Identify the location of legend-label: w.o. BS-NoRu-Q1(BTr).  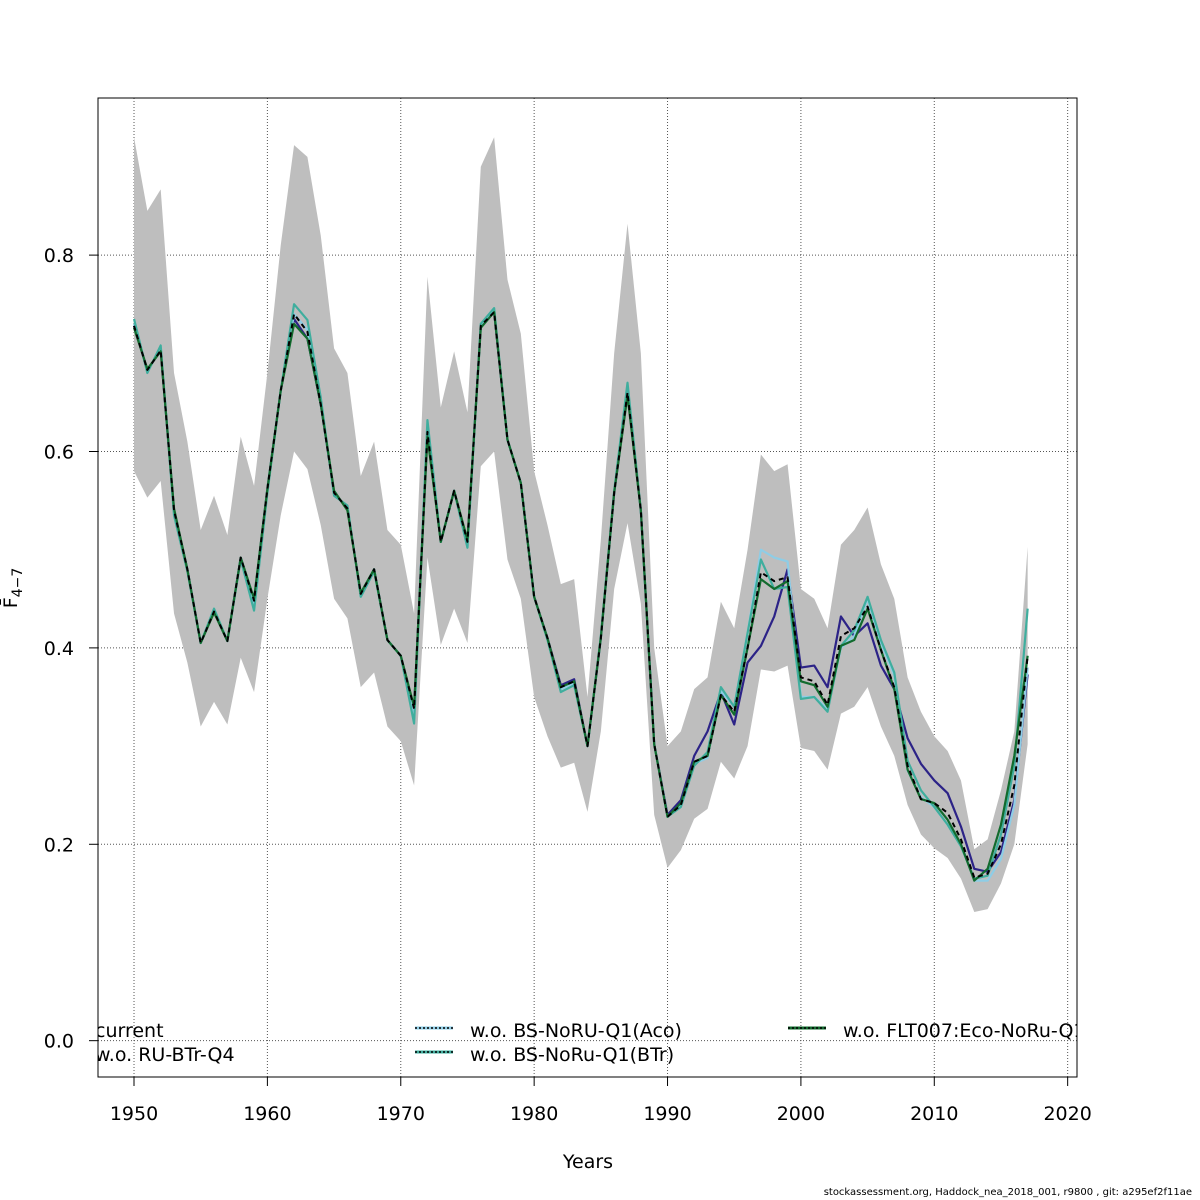
(572, 1055).